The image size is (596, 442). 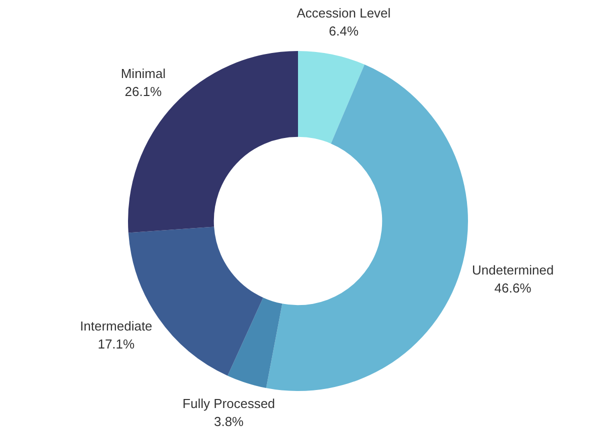 What do you see at coordinates (513, 288) in the screenshot?
I see `data-label: 46.6%` at bounding box center [513, 288].